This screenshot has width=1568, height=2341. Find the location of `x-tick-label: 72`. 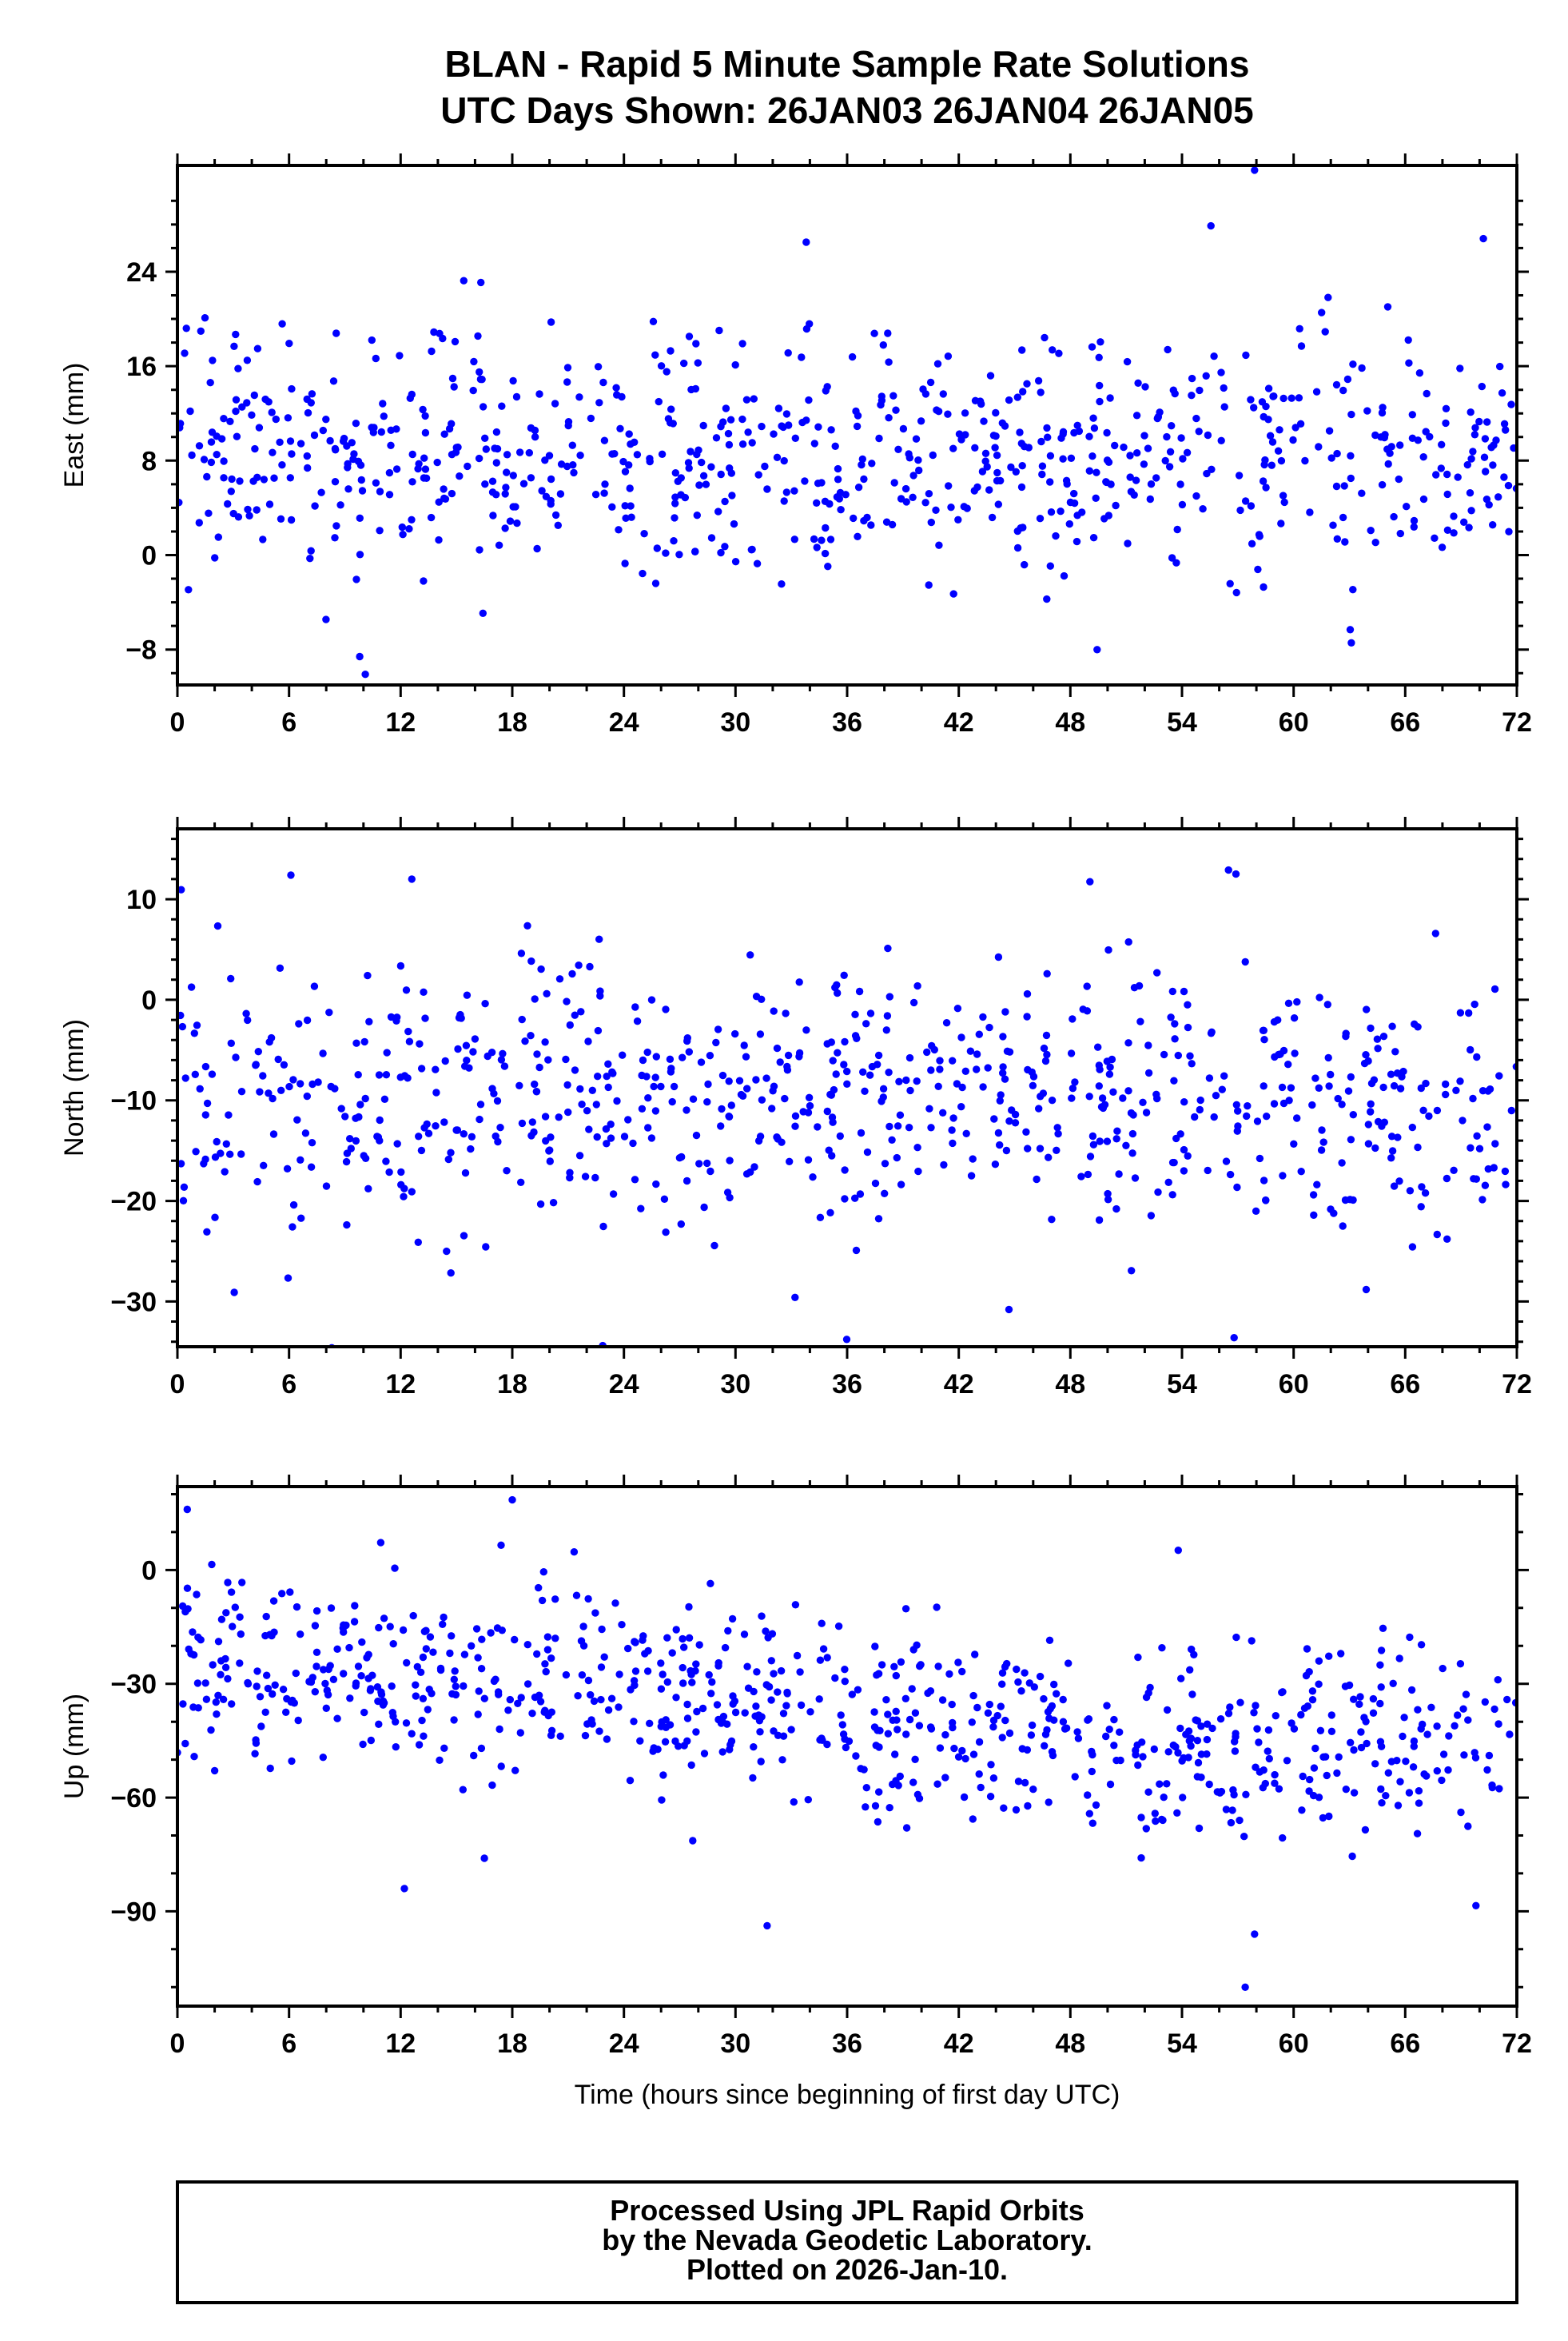

x-tick-label: 72 is located at coordinates (1517, 2043).